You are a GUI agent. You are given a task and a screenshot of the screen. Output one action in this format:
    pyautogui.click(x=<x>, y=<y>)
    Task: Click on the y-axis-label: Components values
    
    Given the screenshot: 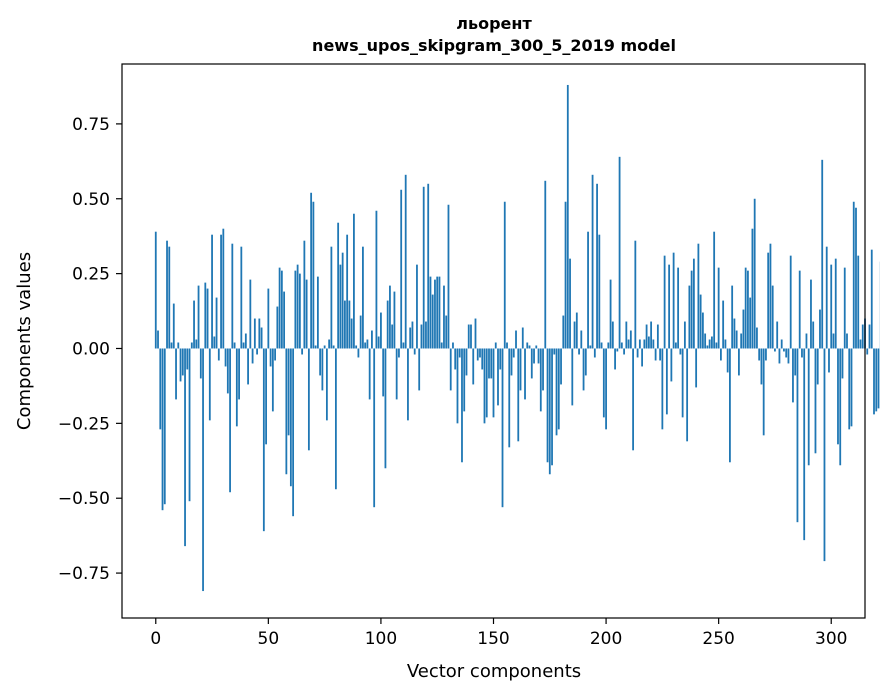 What is the action you would take?
    pyautogui.click(x=24, y=341)
    